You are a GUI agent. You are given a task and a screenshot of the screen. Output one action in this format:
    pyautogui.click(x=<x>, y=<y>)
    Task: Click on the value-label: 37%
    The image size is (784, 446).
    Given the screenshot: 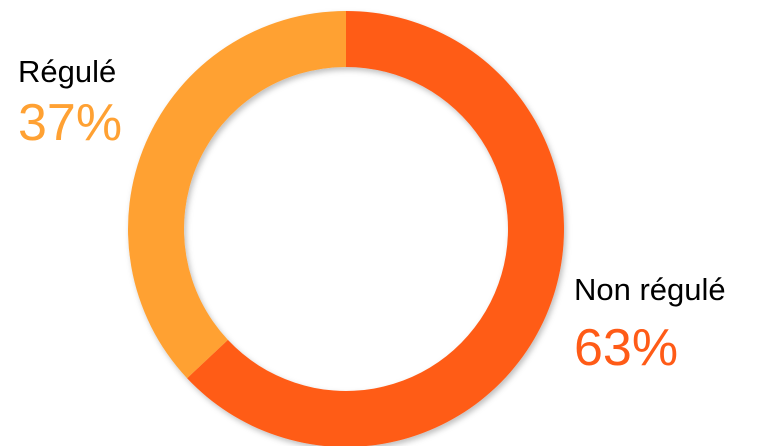 What is the action you would take?
    pyautogui.click(x=70, y=123)
    